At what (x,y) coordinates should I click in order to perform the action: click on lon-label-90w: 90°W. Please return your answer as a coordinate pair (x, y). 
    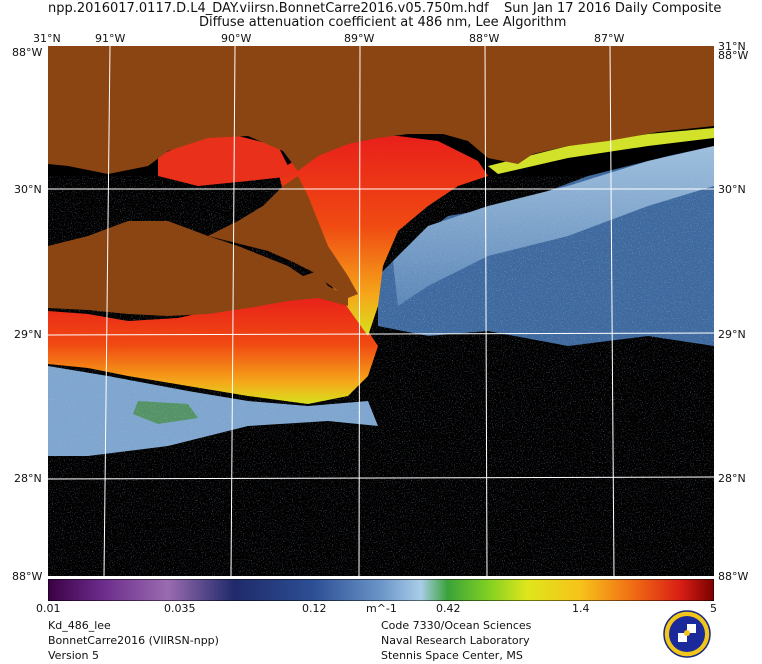
    Looking at the image, I should click on (236, 38).